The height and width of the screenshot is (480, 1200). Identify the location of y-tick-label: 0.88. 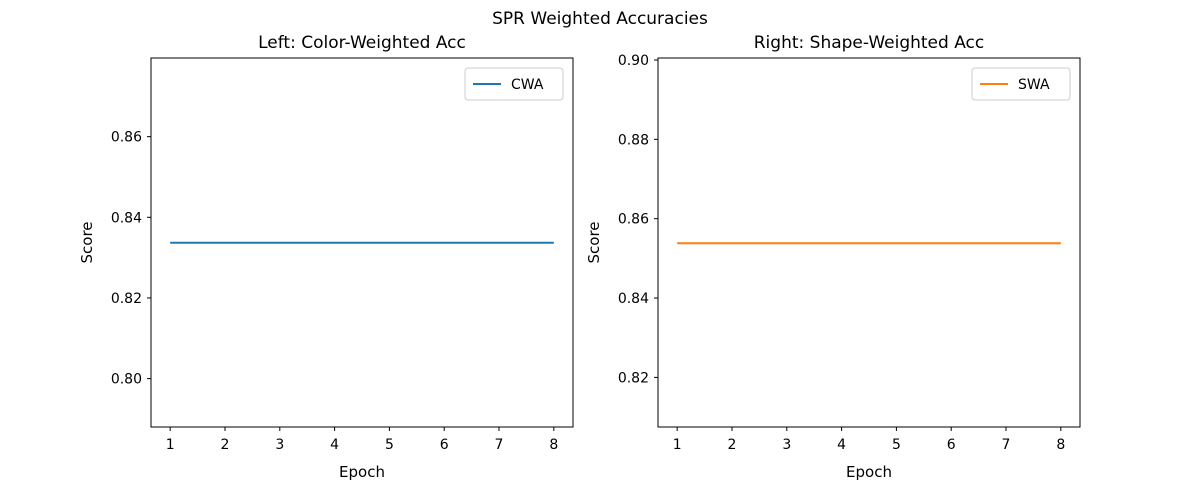
(633, 140).